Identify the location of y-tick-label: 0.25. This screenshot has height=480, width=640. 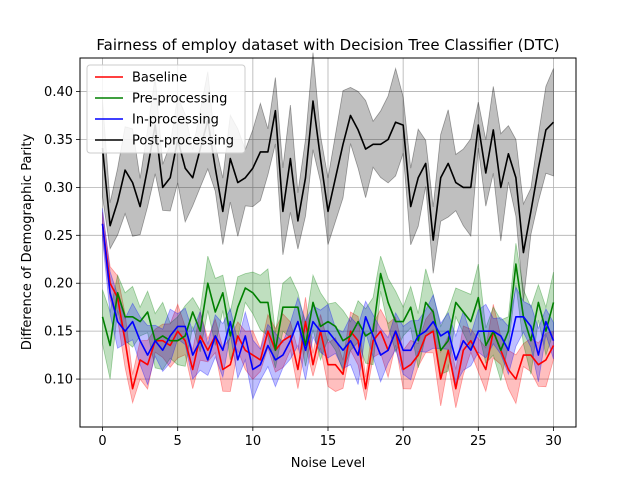
(58, 236).